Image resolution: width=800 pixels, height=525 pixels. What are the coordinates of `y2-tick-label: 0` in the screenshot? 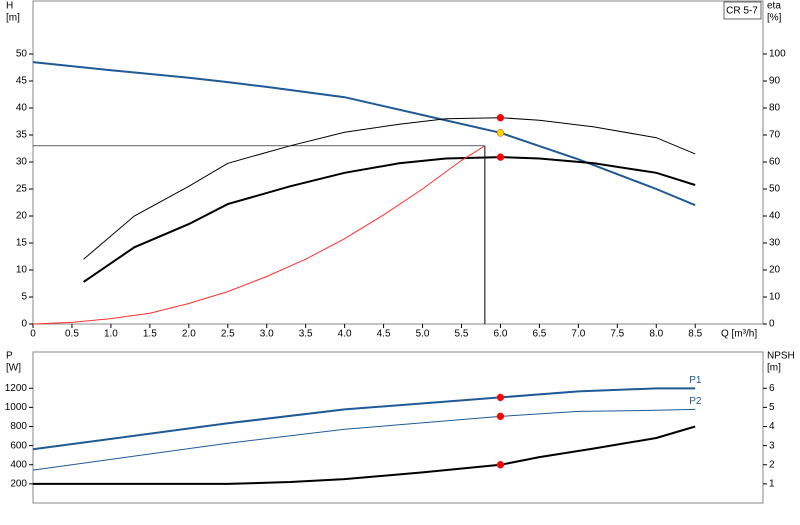 It's located at (772, 324).